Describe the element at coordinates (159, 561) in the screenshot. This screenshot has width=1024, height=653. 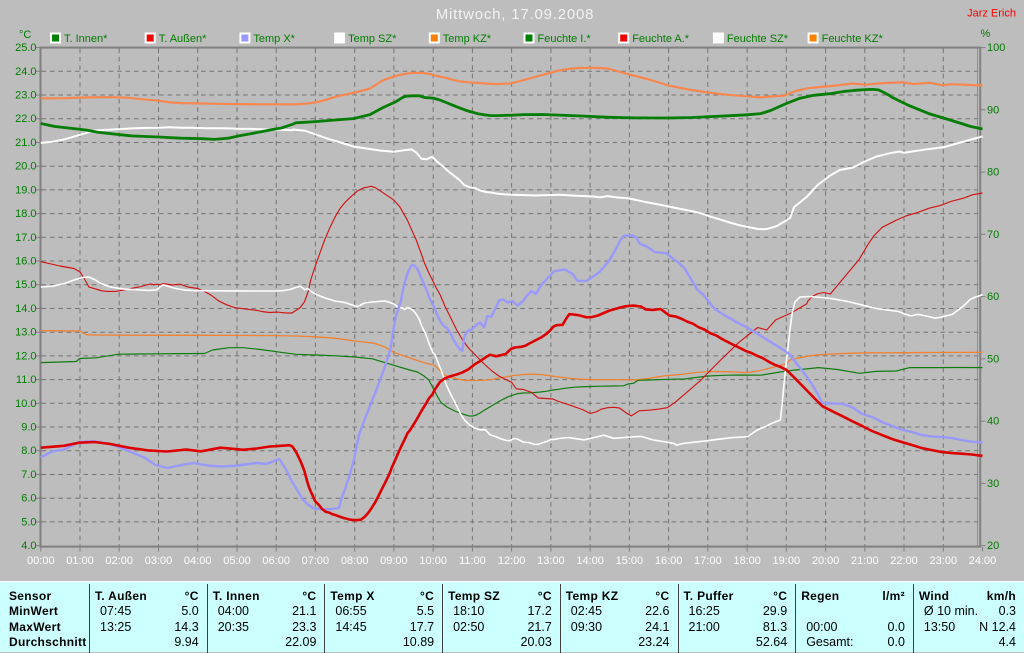
I see `svg-text: 03:00` at that location.